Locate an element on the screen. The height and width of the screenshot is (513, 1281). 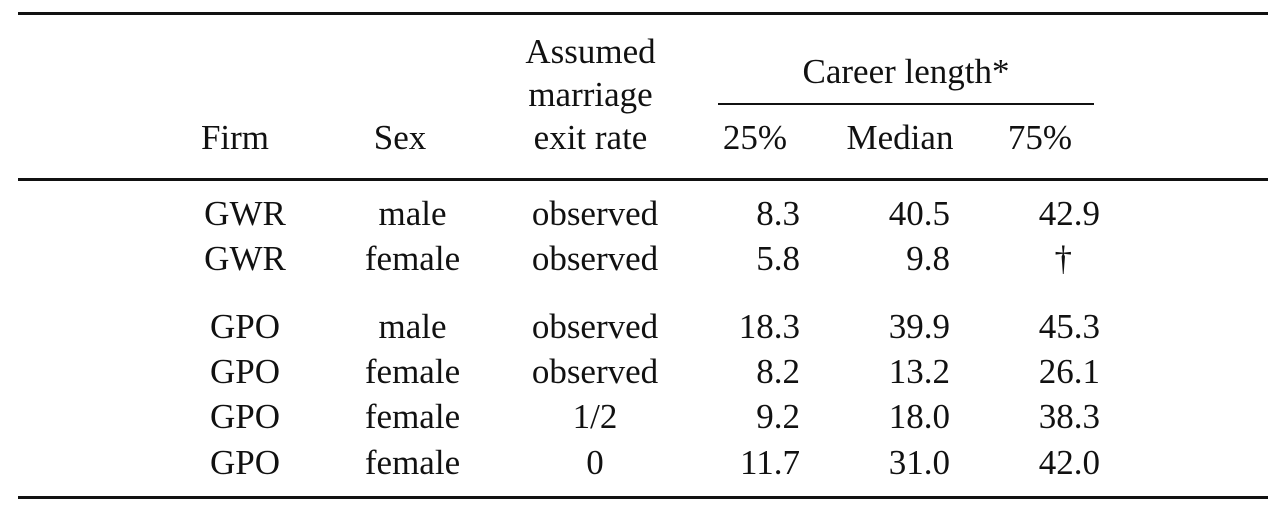
row-2-median: 9.8 is located at coordinates (928, 258).